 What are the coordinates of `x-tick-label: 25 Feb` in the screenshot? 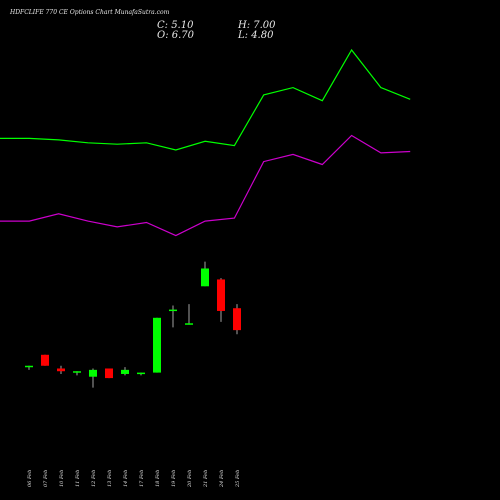 It's located at (238, 479).